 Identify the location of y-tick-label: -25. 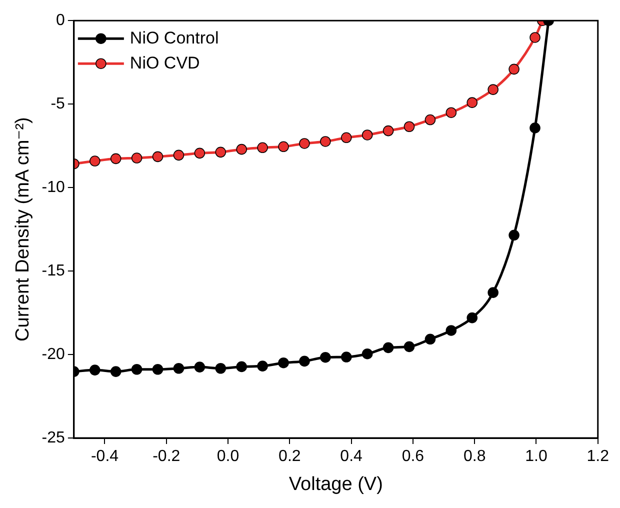
(54, 437).